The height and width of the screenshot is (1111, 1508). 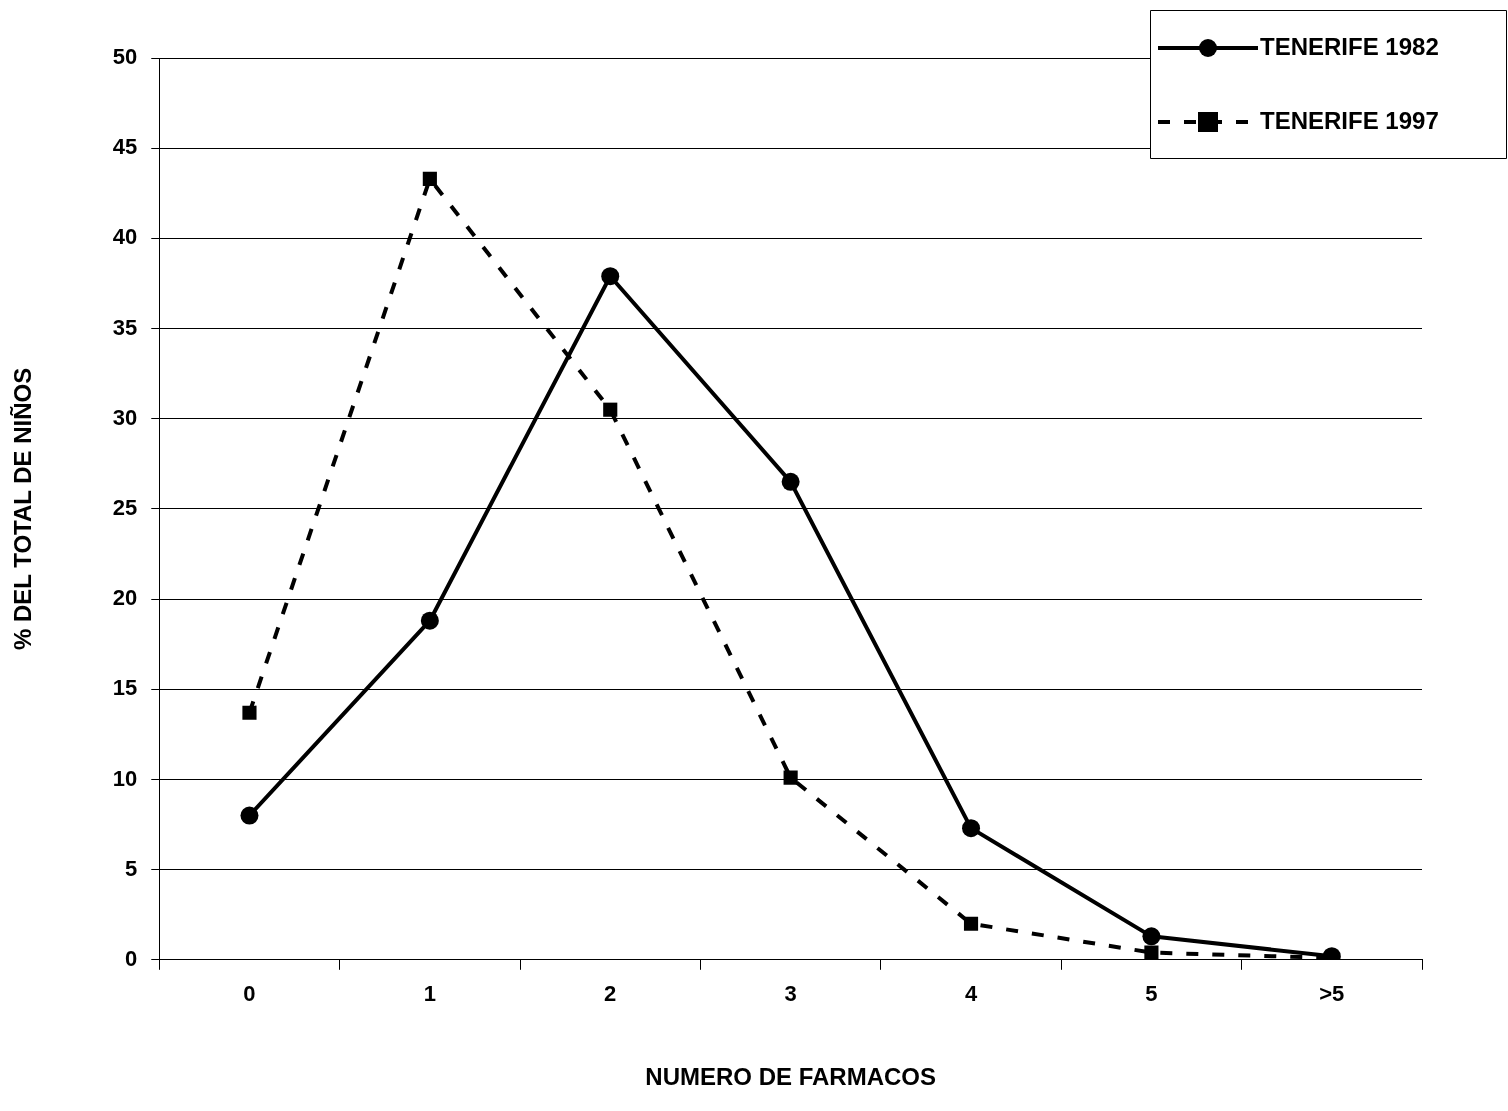 I want to click on y-tick-label: 35, so click(x=125, y=327).